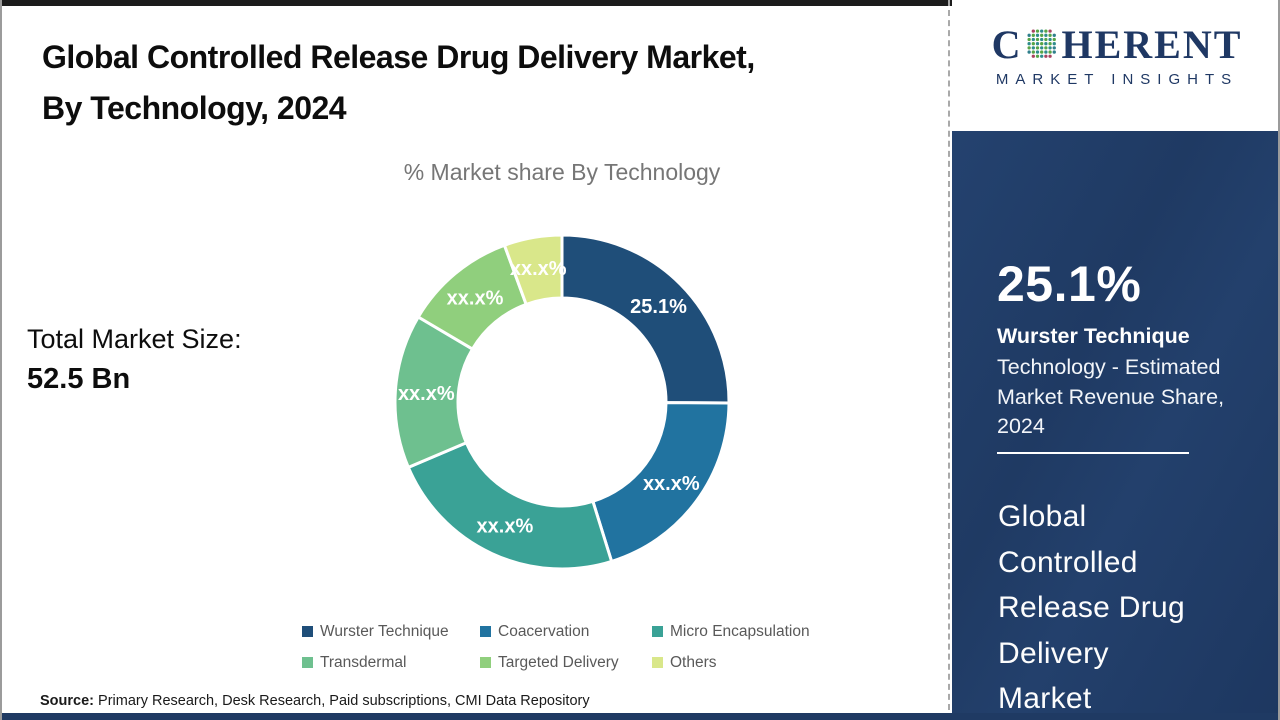 This screenshot has height=720, width=1280. Describe the element at coordinates (1041, 43) in the screenshot. I see `logo-globe-icon` at that location.